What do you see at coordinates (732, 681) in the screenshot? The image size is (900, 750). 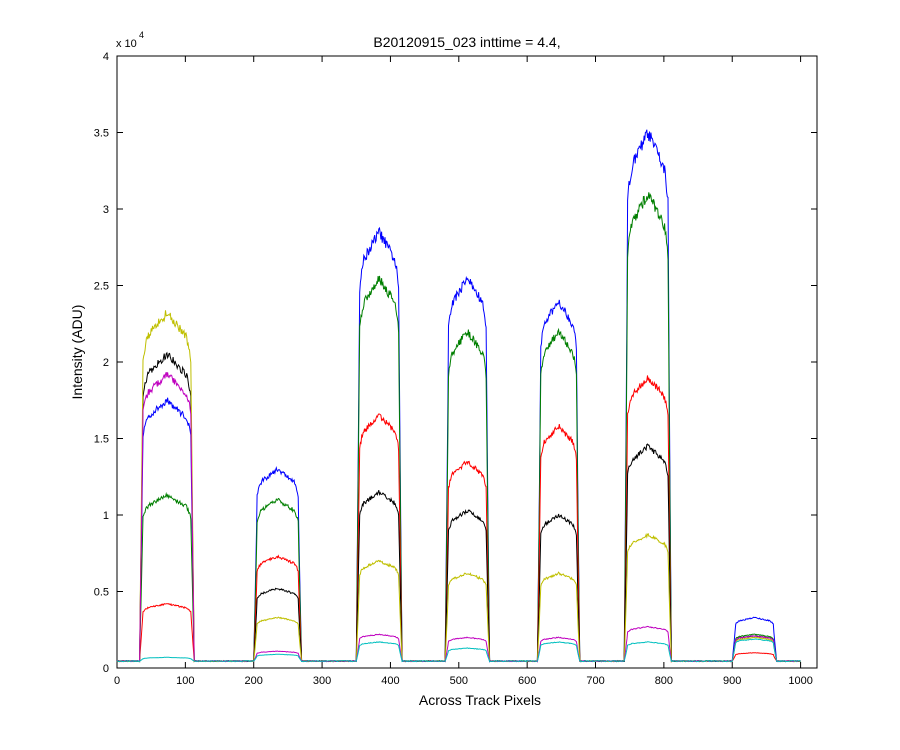 I see `x-tick-label: 900` at bounding box center [732, 681].